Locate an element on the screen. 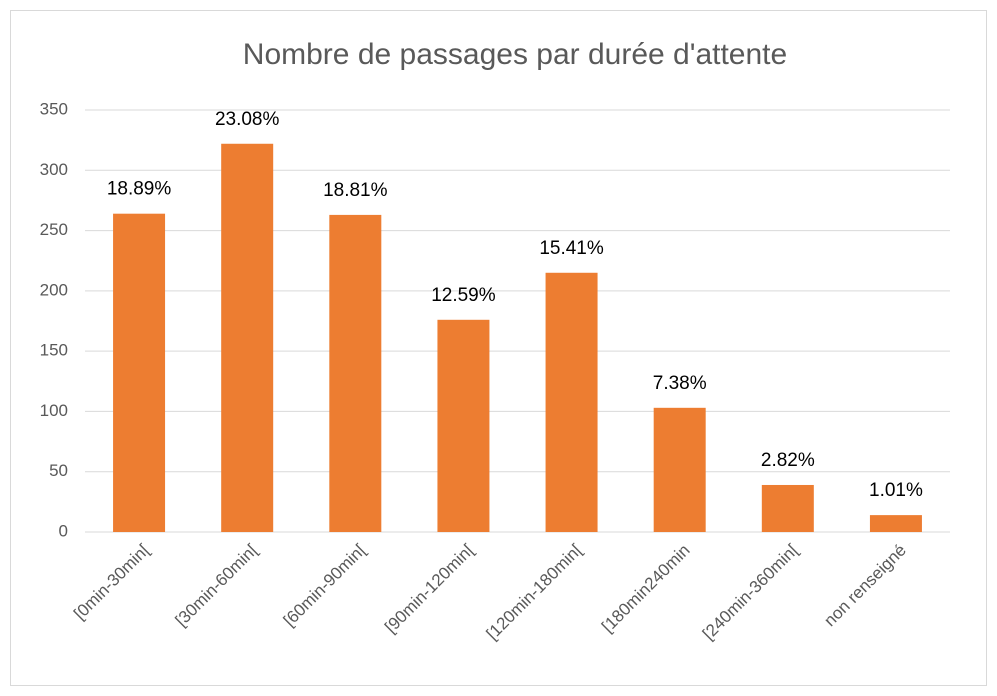 Image resolution: width=997 pixels, height=696 pixels. data-label: 2.82% is located at coordinates (788, 460).